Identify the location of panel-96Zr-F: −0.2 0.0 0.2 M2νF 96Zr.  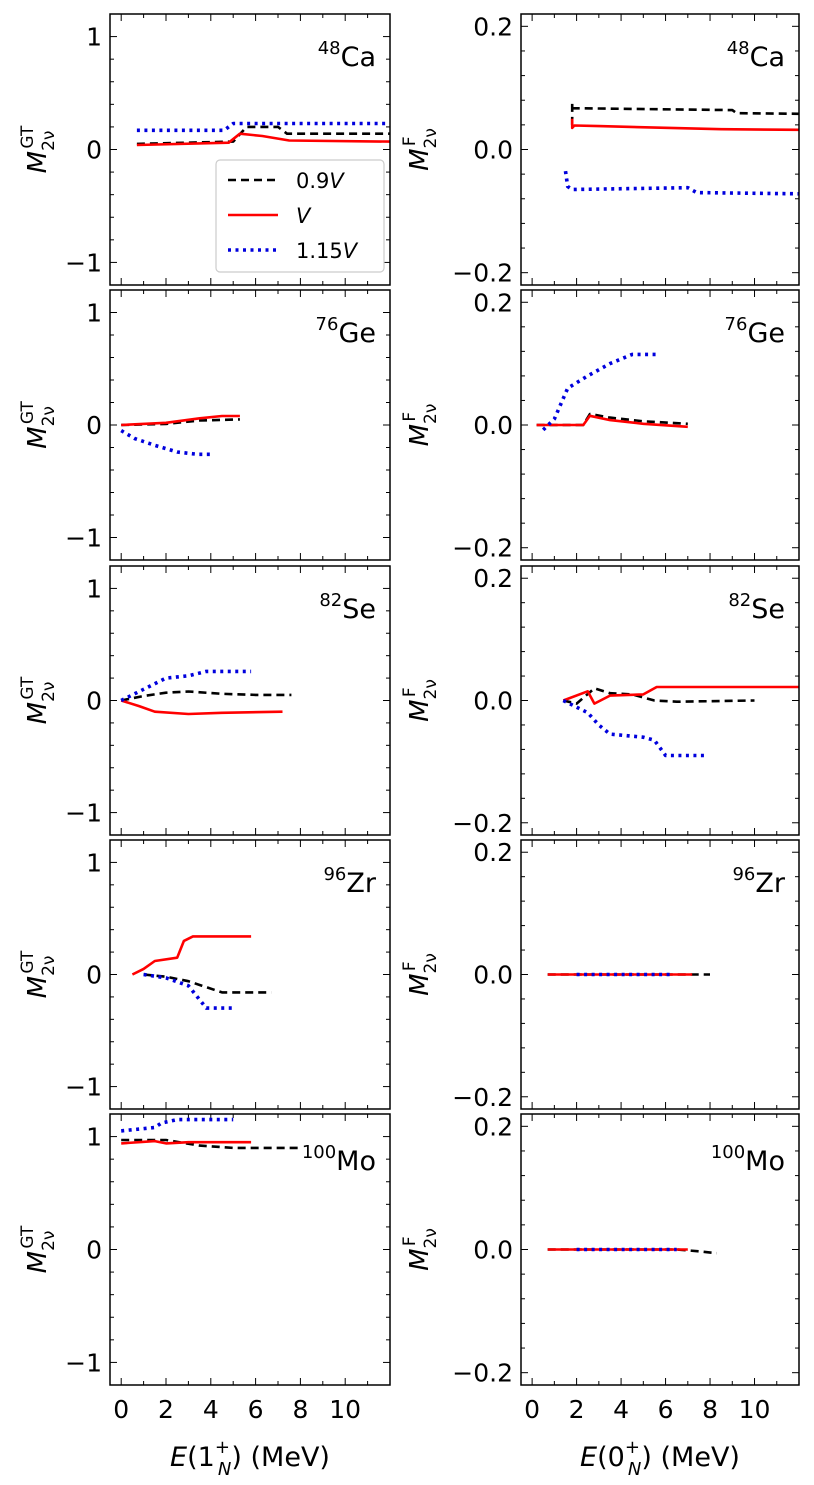
(600, 975).